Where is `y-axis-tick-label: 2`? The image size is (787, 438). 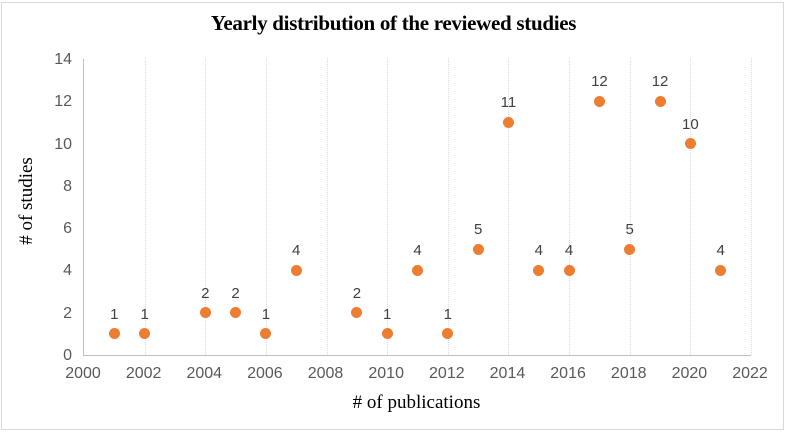 y-axis-tick-label: 2 is located at coordinates (67, 313).